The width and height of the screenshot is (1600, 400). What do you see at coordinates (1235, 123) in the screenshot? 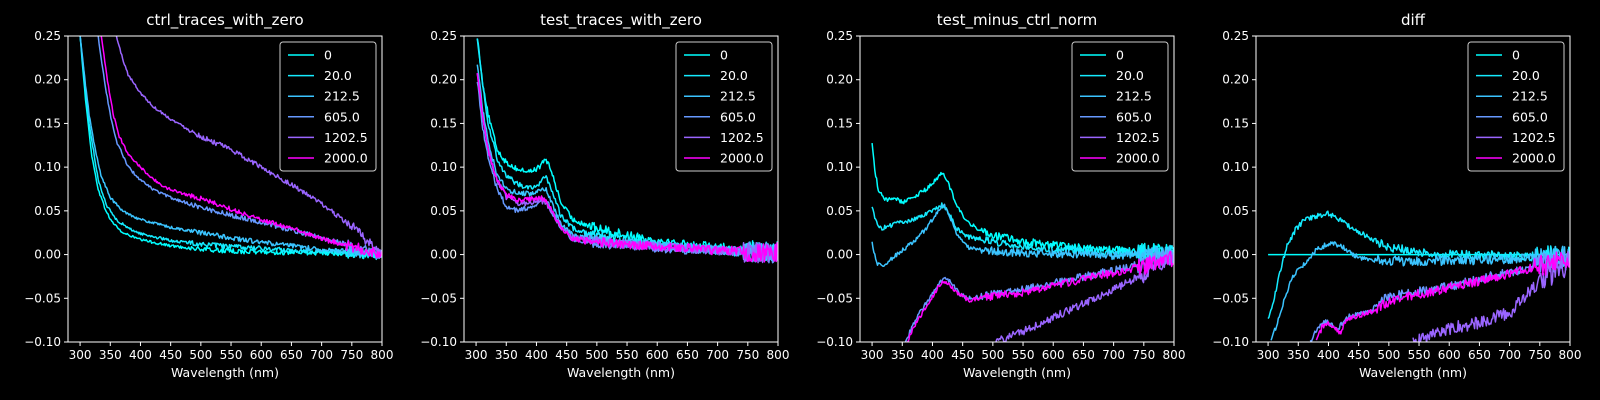
I see `y-tick-label: 0.15` at bounding box center [1235, 123].